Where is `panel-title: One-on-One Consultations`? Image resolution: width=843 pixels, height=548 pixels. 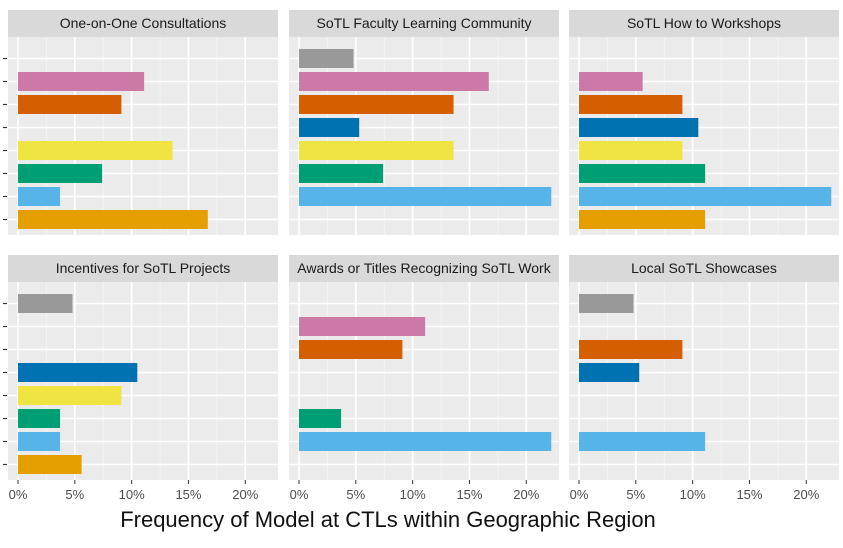 panel-title: One-on-One Consultations is located at coordinates (143, 23).